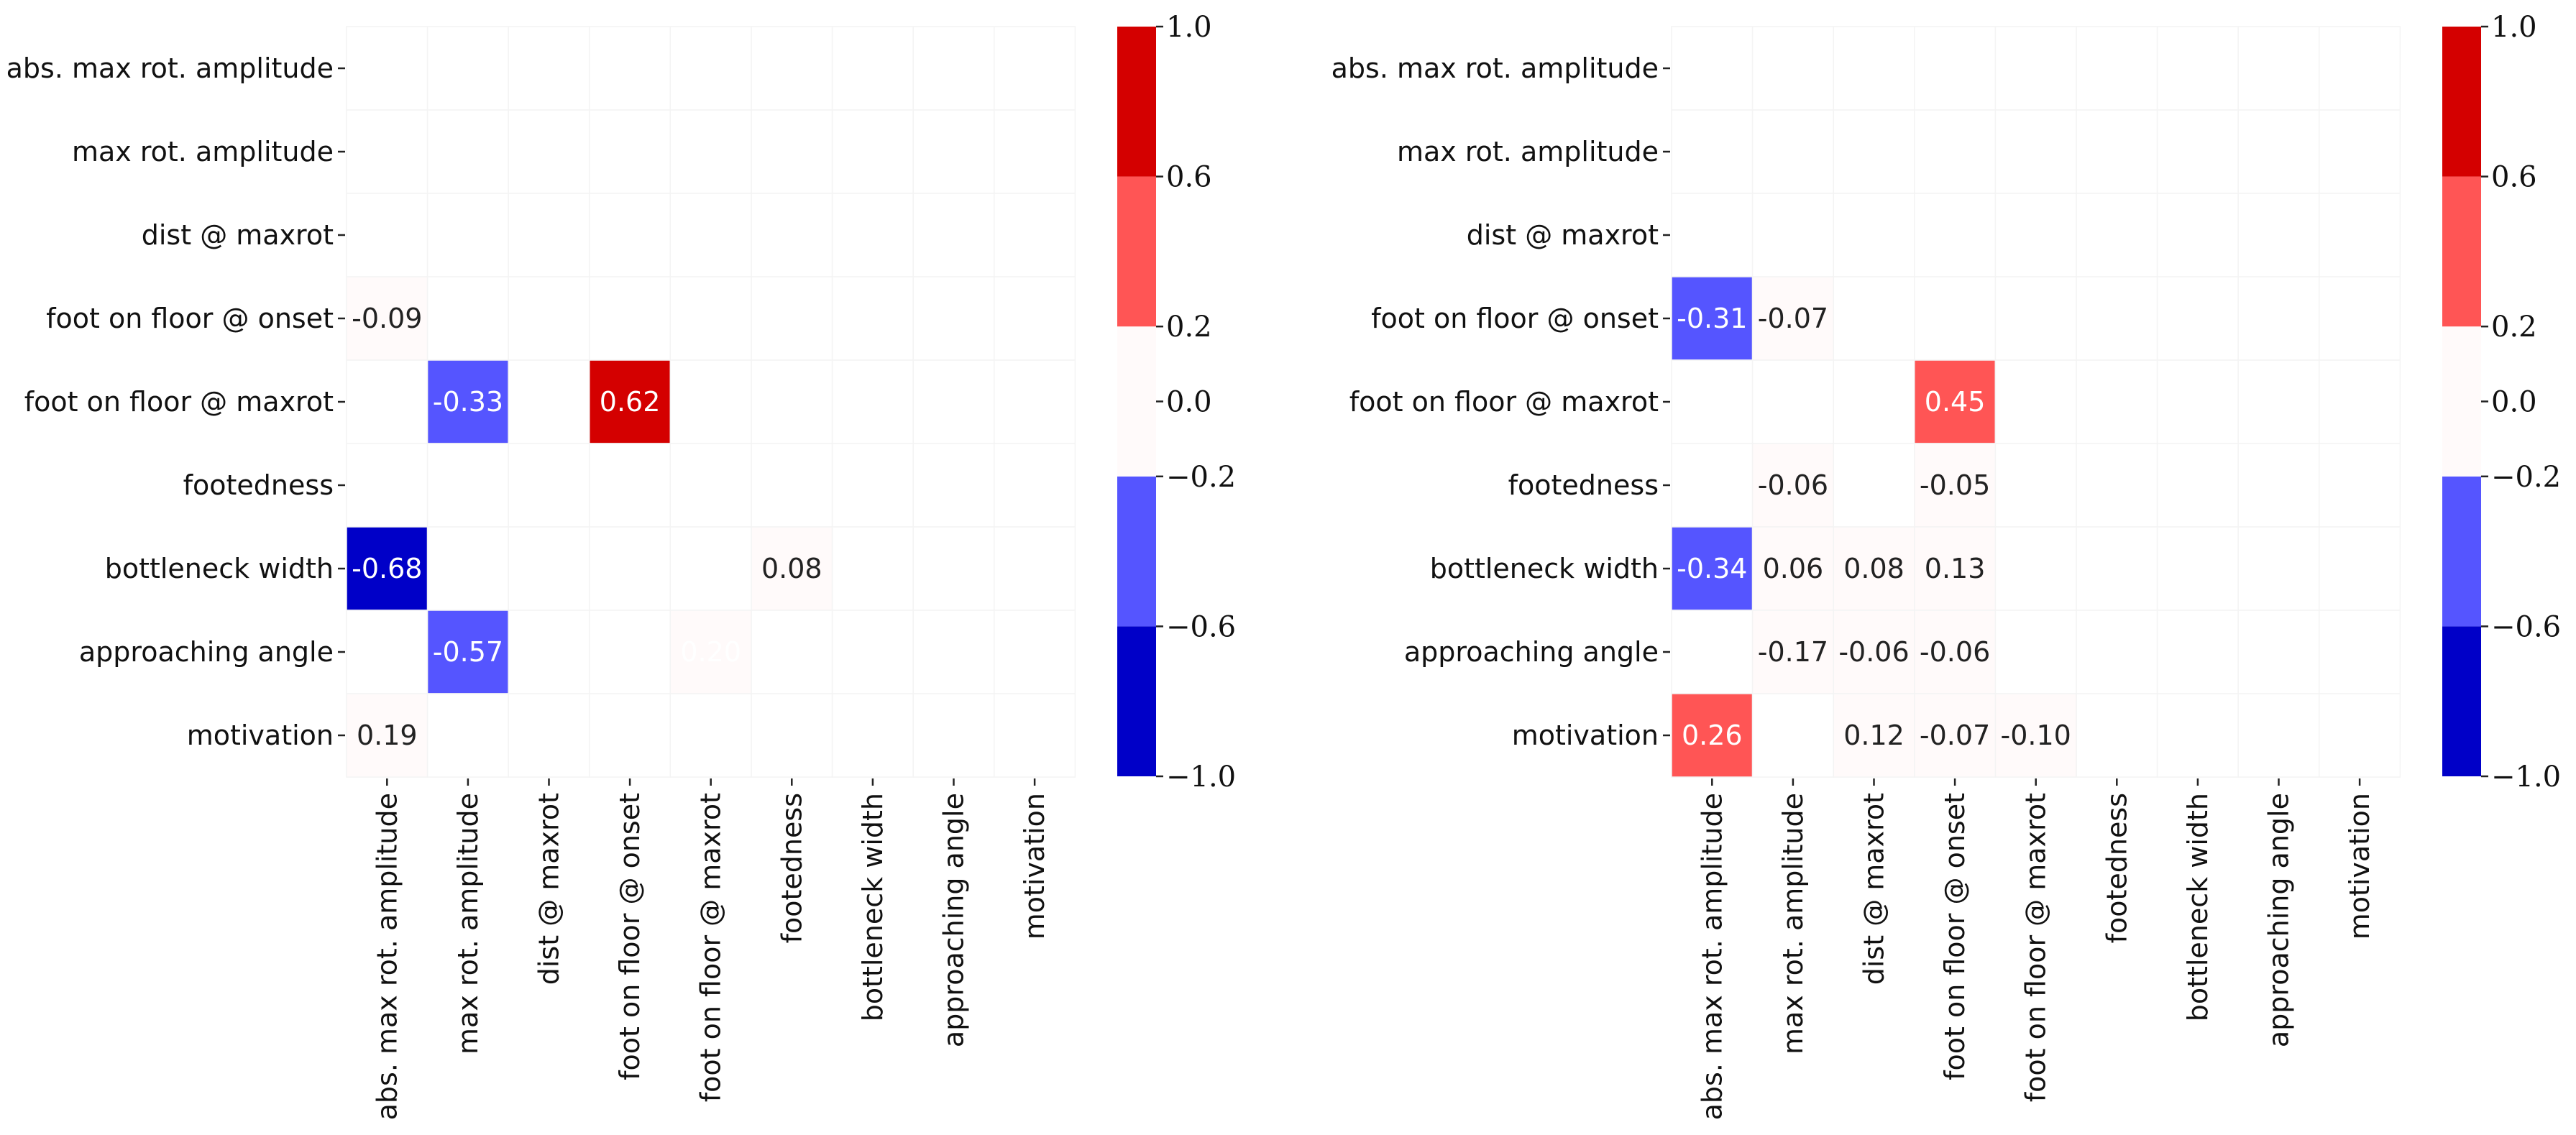 The height and width of the screenshot is (1135, 2576). I want to click on cell-value-label: 0.19, so click(387, 735).